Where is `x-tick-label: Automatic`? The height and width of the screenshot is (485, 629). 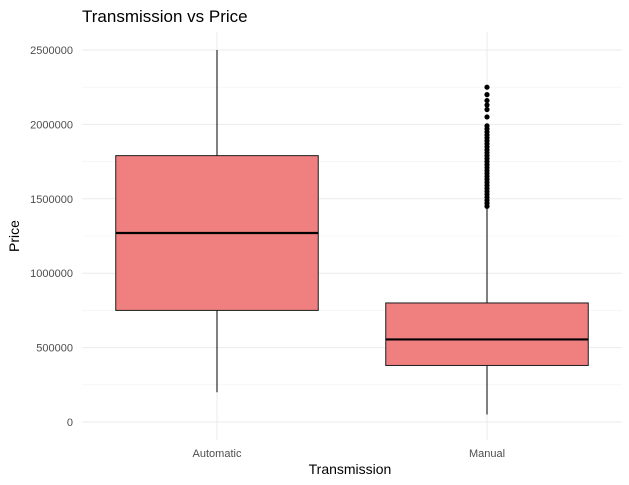 x-tick-label: Automatic is located at coordinates (217, 454).